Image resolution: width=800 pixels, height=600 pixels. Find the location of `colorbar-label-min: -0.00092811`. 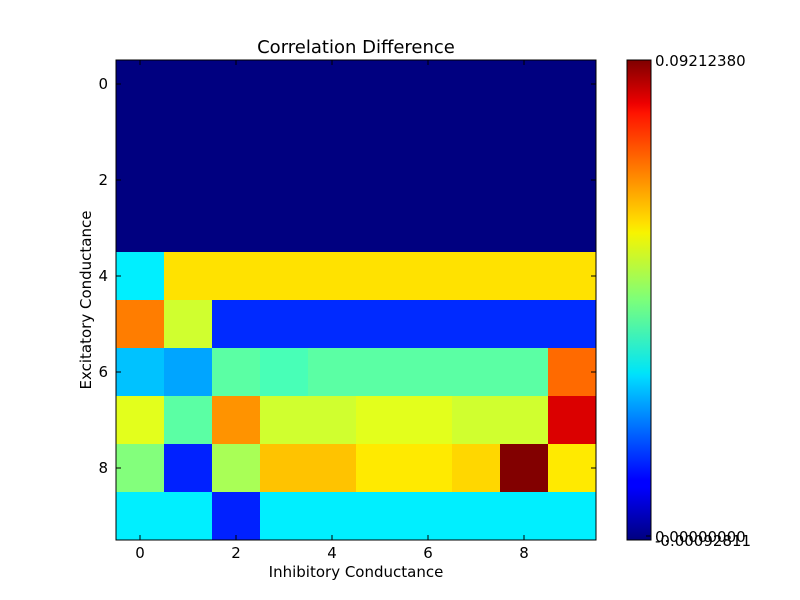

colorbar-label-min: -0.00092811 is located at coordinates (703, 541).